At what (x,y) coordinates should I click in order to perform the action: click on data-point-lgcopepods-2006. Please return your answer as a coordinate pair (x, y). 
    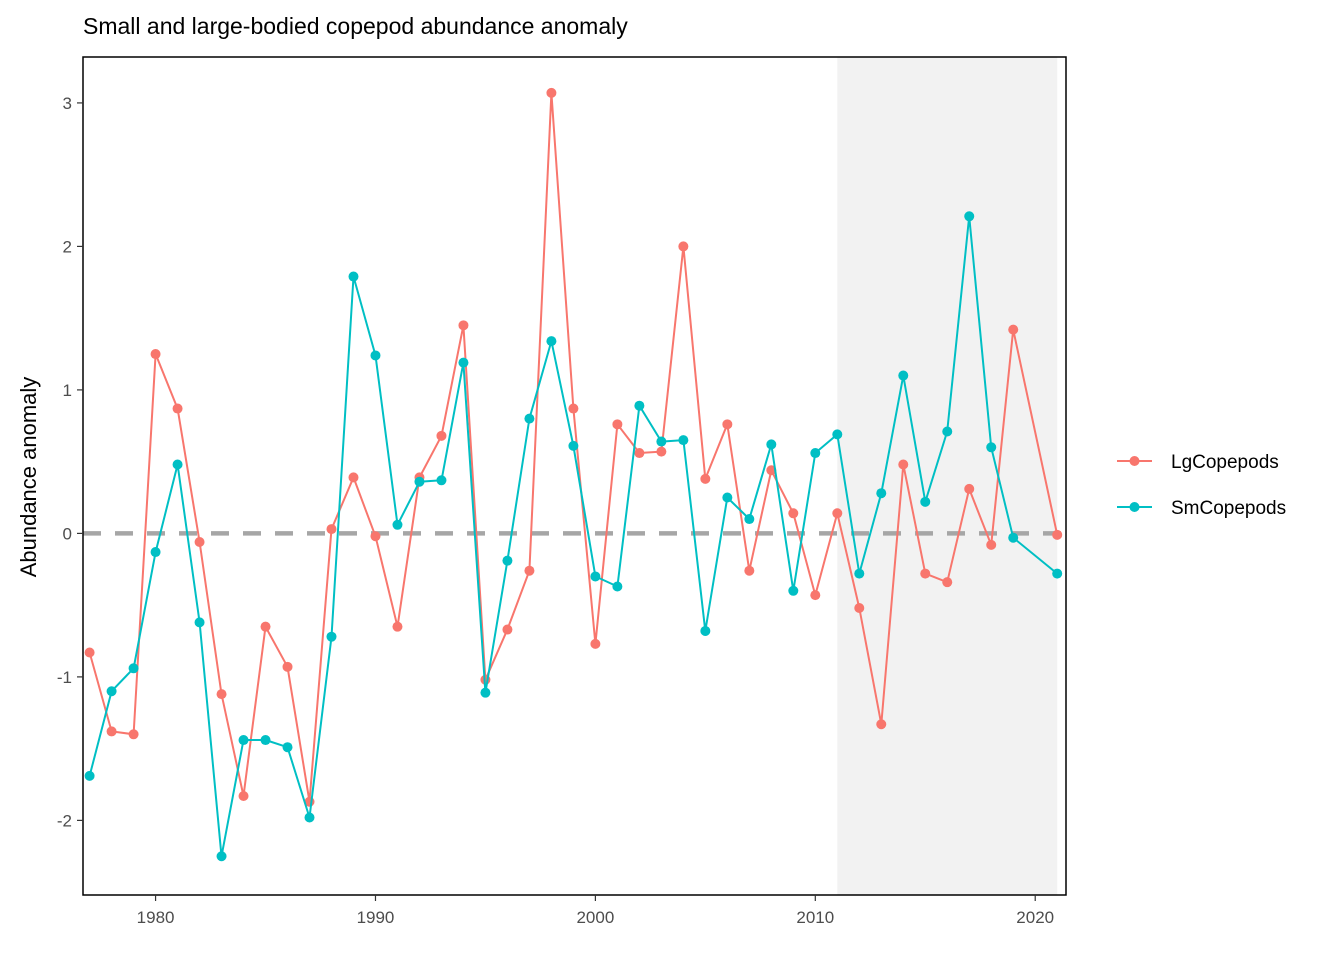
    Looking at the image, I should click on (727, 424).